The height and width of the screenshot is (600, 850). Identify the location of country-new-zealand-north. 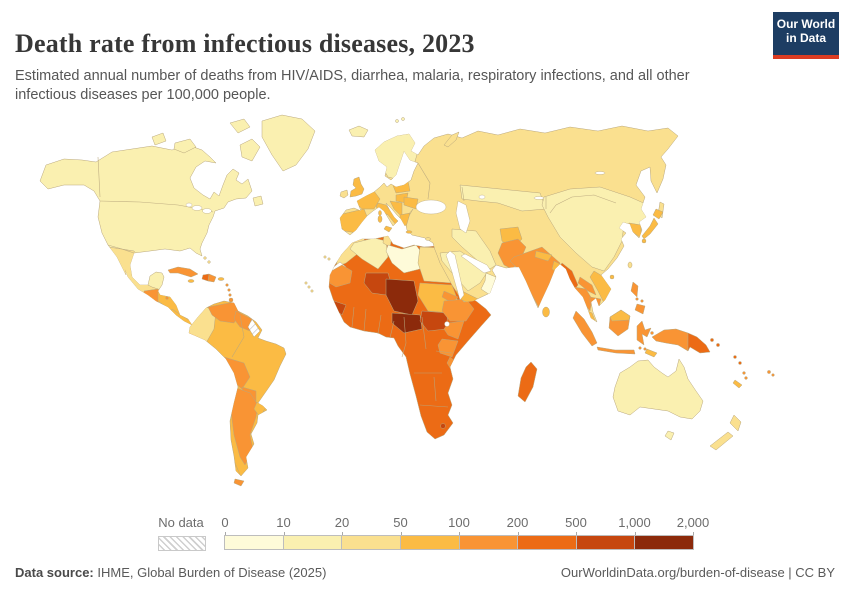
(735, 423).